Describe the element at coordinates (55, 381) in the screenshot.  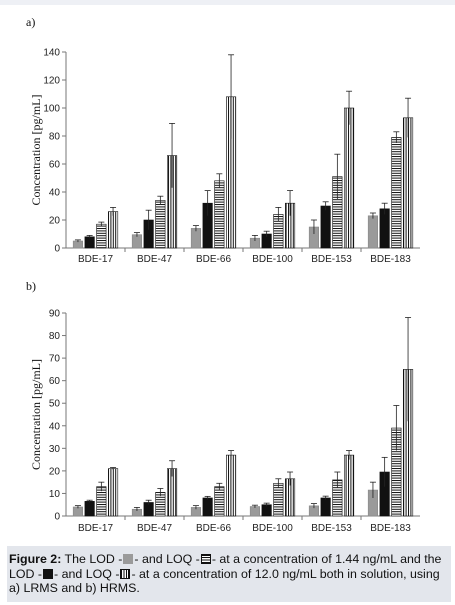
I see `chart-b-y-tick-label: 60` at that location.